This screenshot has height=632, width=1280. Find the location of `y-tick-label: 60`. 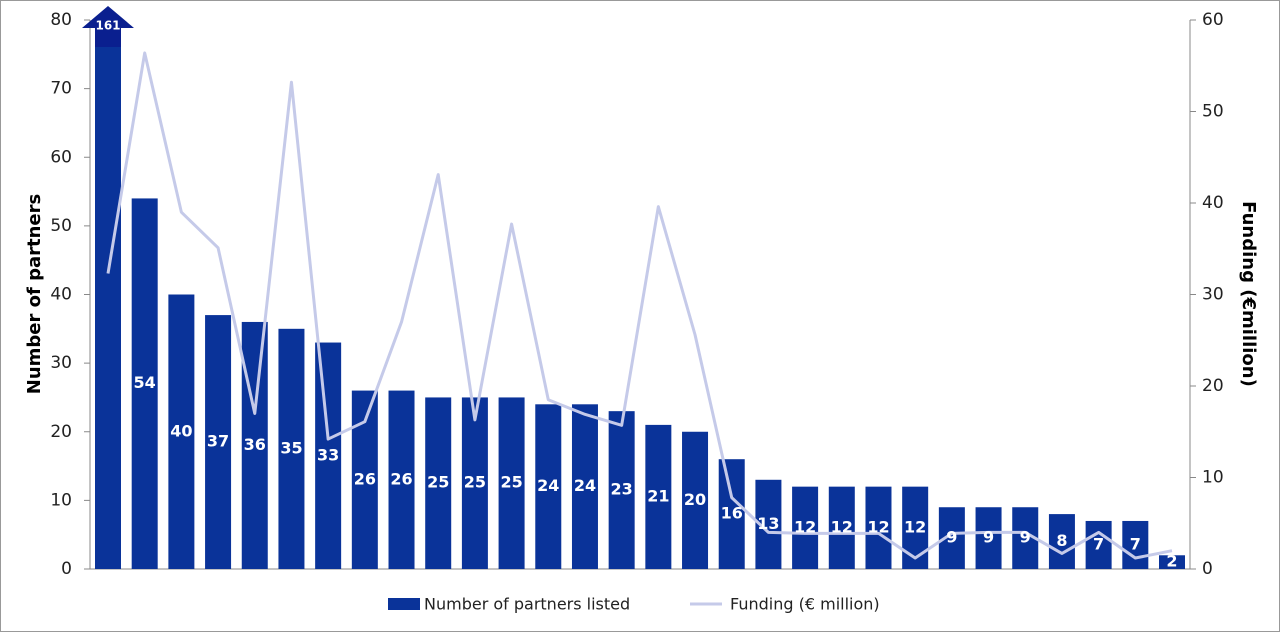

y-tick-label: 60 is located at coordinates (61, 157).